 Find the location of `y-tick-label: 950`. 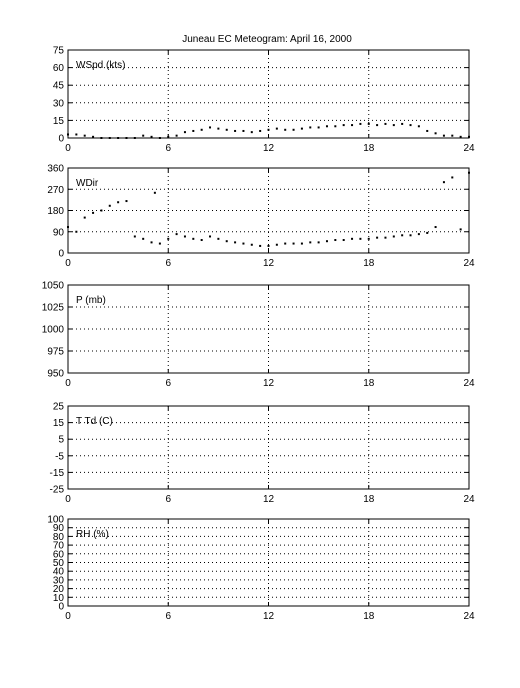

y-tick-label: 950 is located at coordinates (55, 374).